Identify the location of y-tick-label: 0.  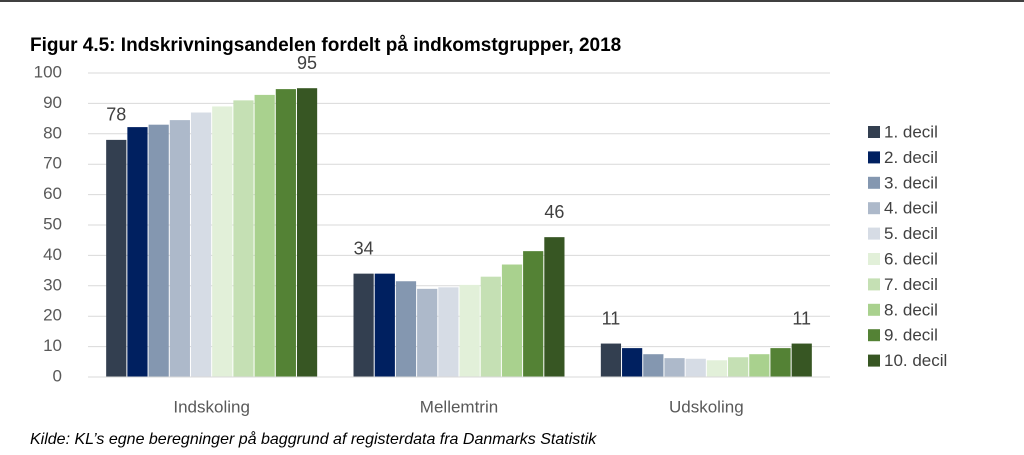
(57, 375).